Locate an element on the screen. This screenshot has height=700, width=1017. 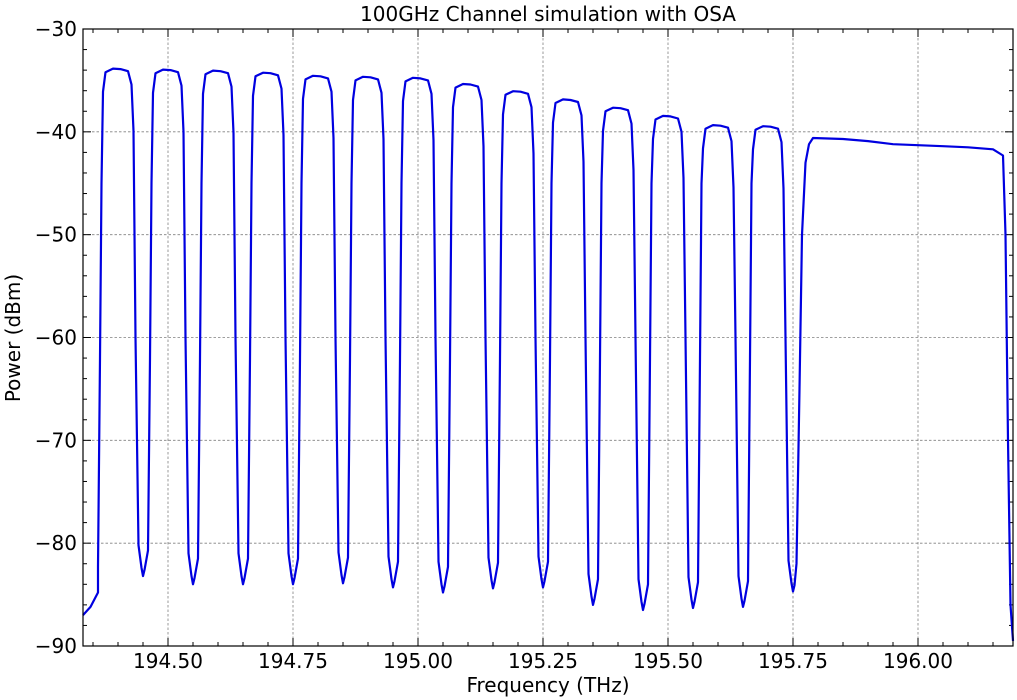
y-tick-label: −60 is located at coordinates (56, 338).